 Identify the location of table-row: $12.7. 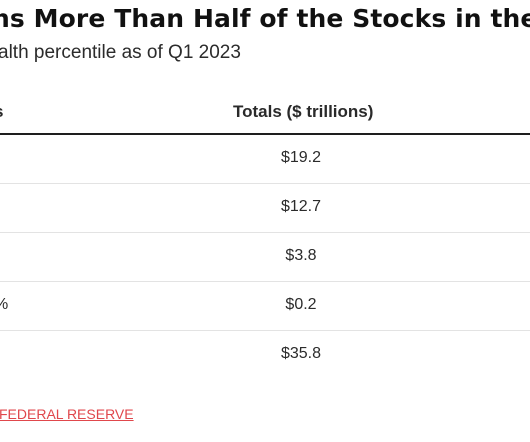
(265, 208).